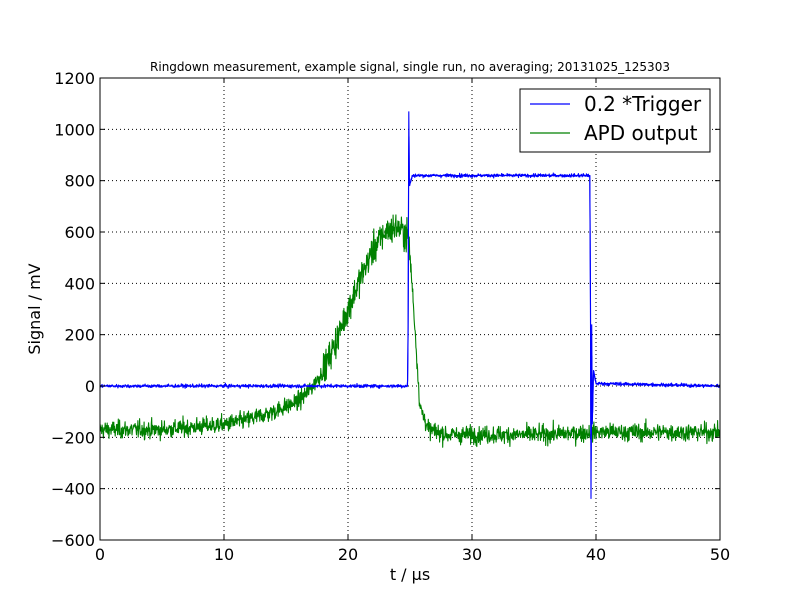 Image resolution: width=800 pixels, height=600 pixels. I want to click on x-axis-label: t / μs, so click(410, 574).